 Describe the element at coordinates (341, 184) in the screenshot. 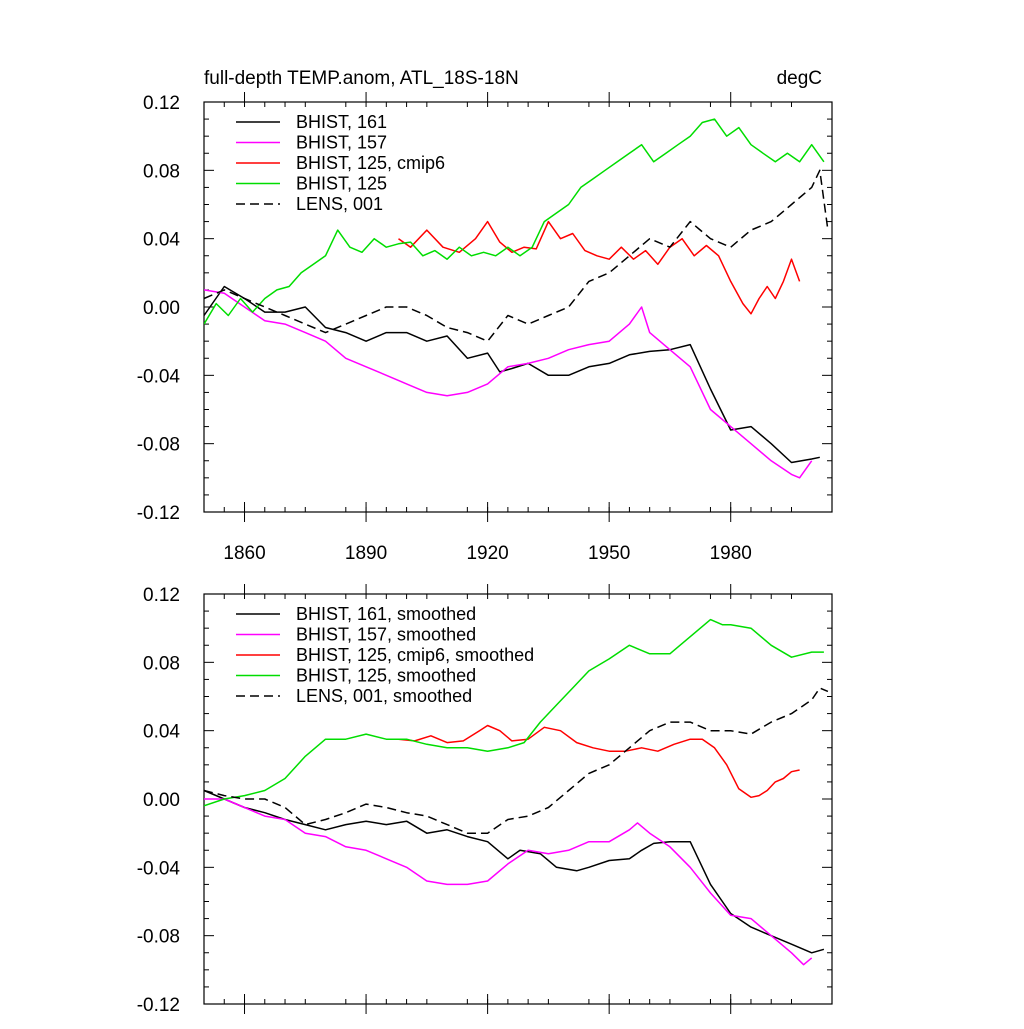

I see `legend-label: BHIST, 125` at that location.